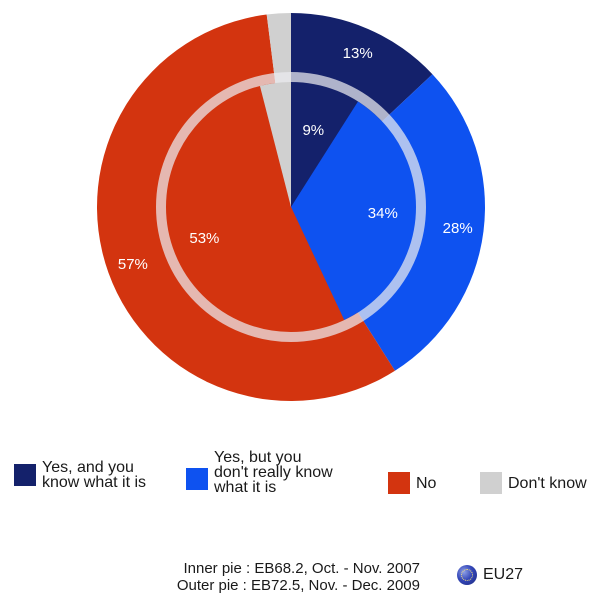 Image resolution: width=593 pixels, height=600 pixels. What do you see at coordinates (204, 238) in the screenshot?
I see `inner-slice-label-2: 53%` at bounding box center [204, 238].